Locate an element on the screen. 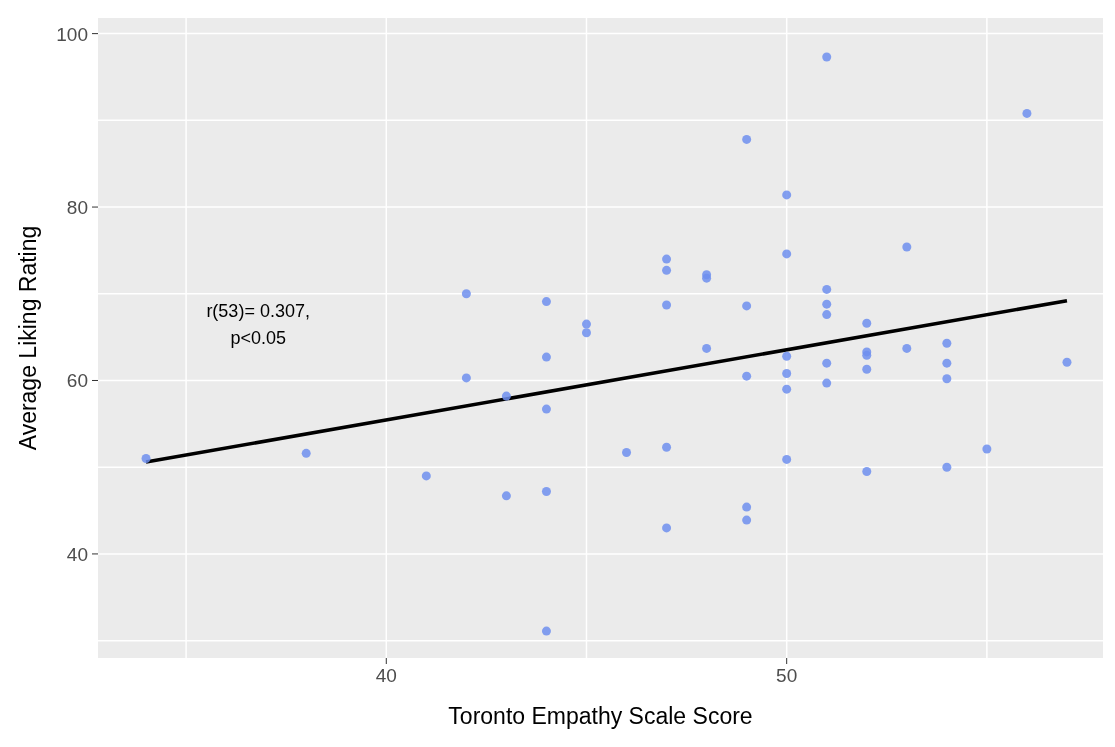 This screenshot has width=1115, height=747. y-tick-label: 40 is located at coordinates (77, 554).